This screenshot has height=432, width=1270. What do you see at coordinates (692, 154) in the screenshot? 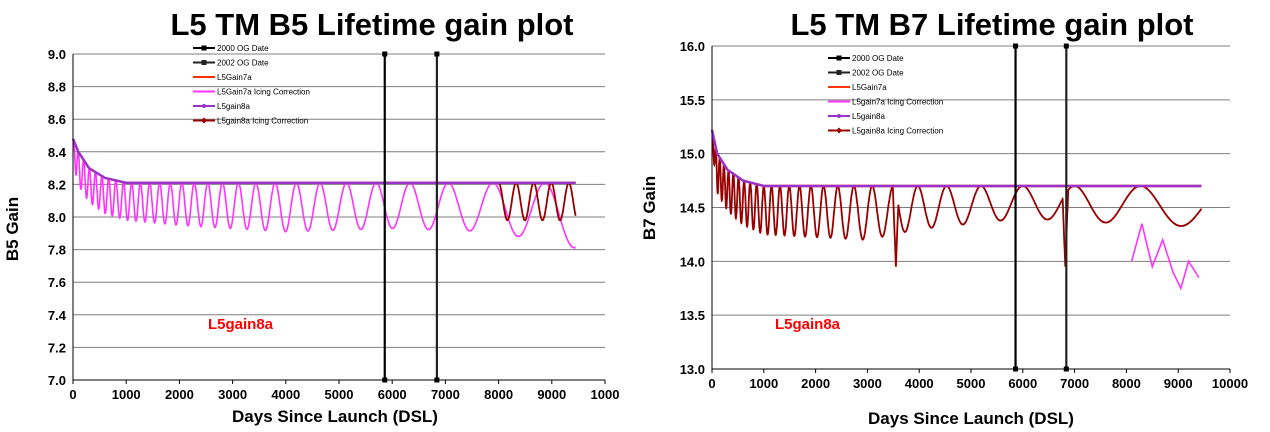
I see `y-tick-label: 15.0` at bounding box center [692, 154].